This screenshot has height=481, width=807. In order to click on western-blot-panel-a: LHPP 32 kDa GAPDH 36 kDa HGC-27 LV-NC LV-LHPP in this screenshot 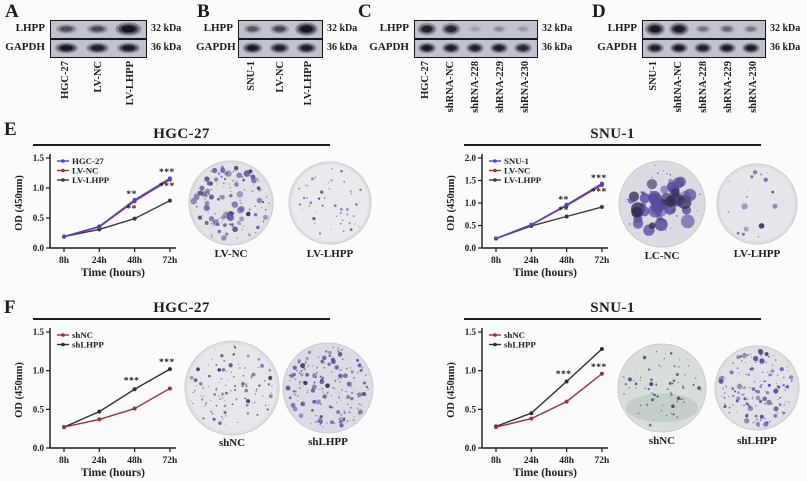, I will do `click(98, 61)`.